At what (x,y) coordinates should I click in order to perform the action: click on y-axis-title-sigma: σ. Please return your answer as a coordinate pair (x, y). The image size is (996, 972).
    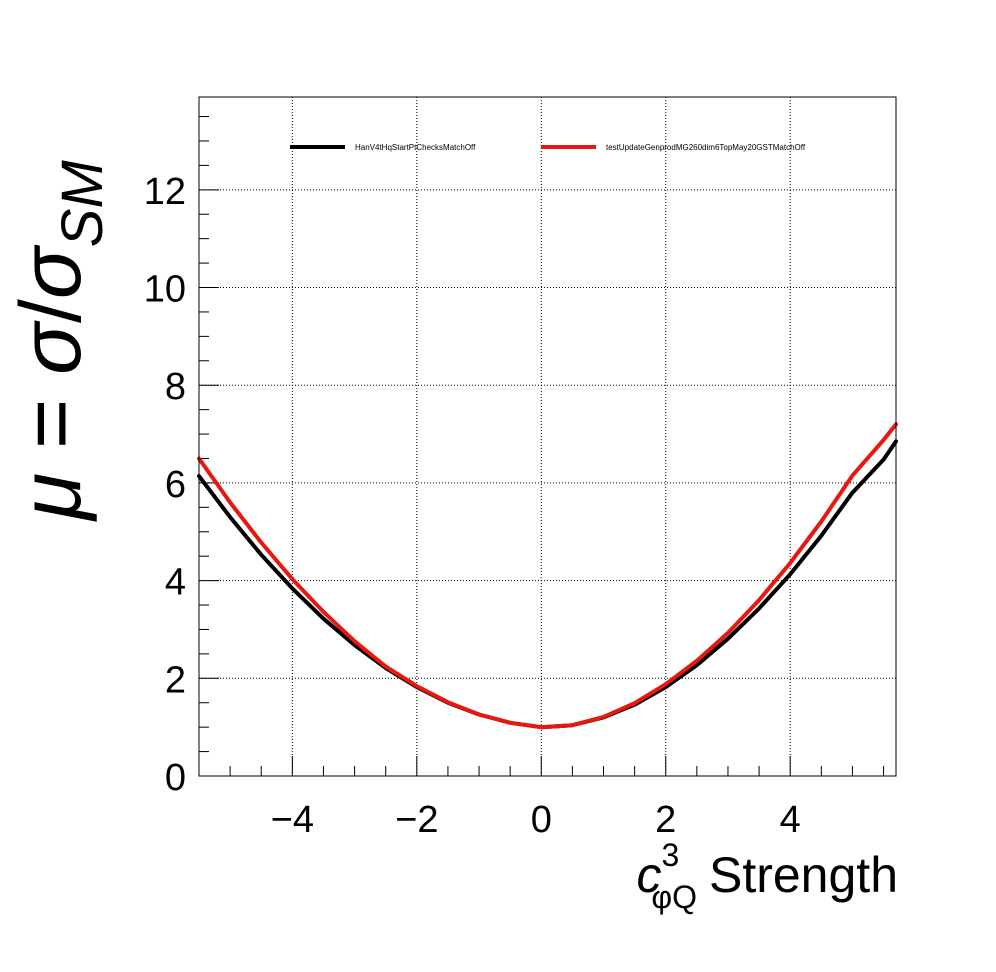
    Looking at the image, I should click on (51, 347).